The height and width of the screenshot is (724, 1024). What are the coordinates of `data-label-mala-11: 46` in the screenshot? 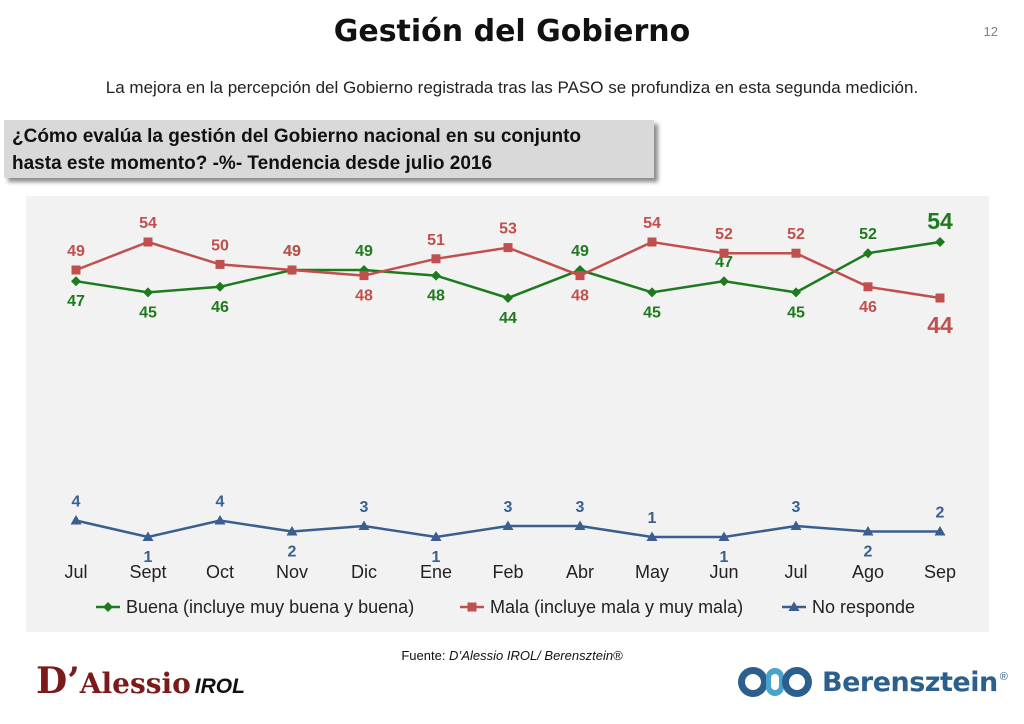 It's located at (868, 307).